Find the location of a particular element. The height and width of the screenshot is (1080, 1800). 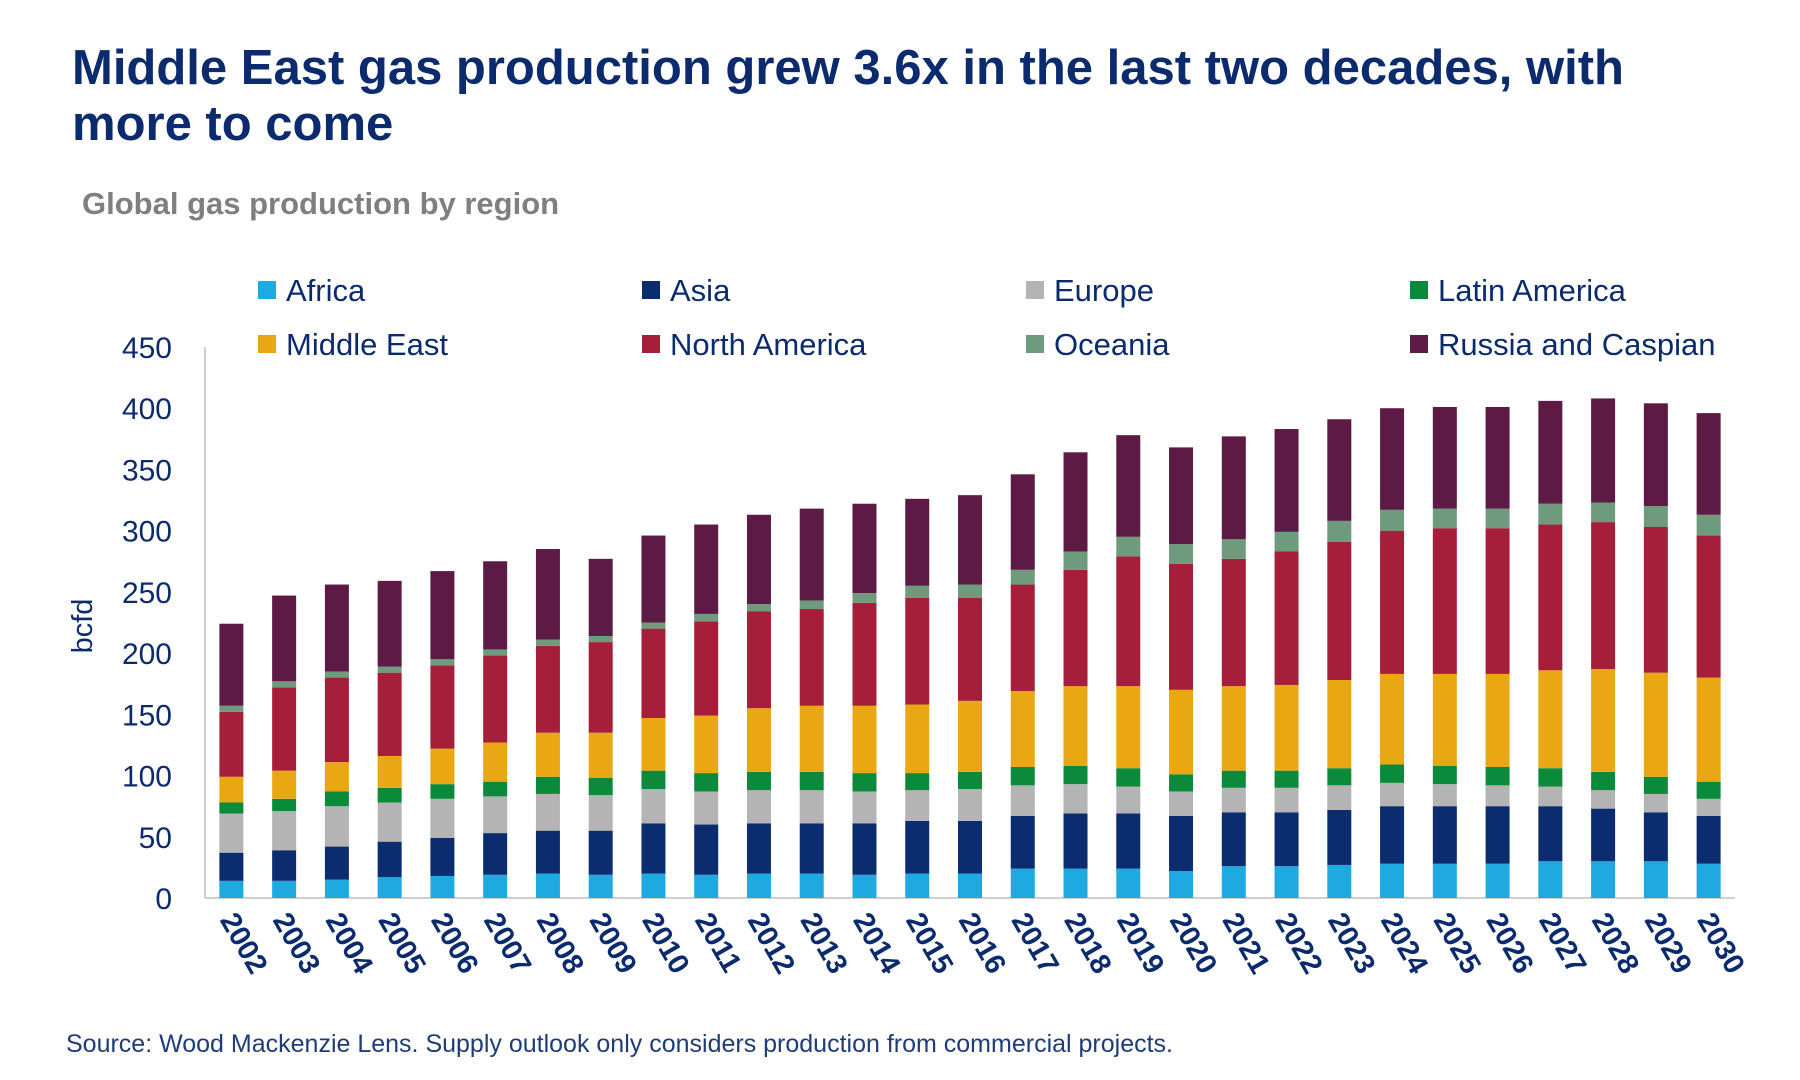

bar-stack-2021 is located at coordinates (1233, 667).